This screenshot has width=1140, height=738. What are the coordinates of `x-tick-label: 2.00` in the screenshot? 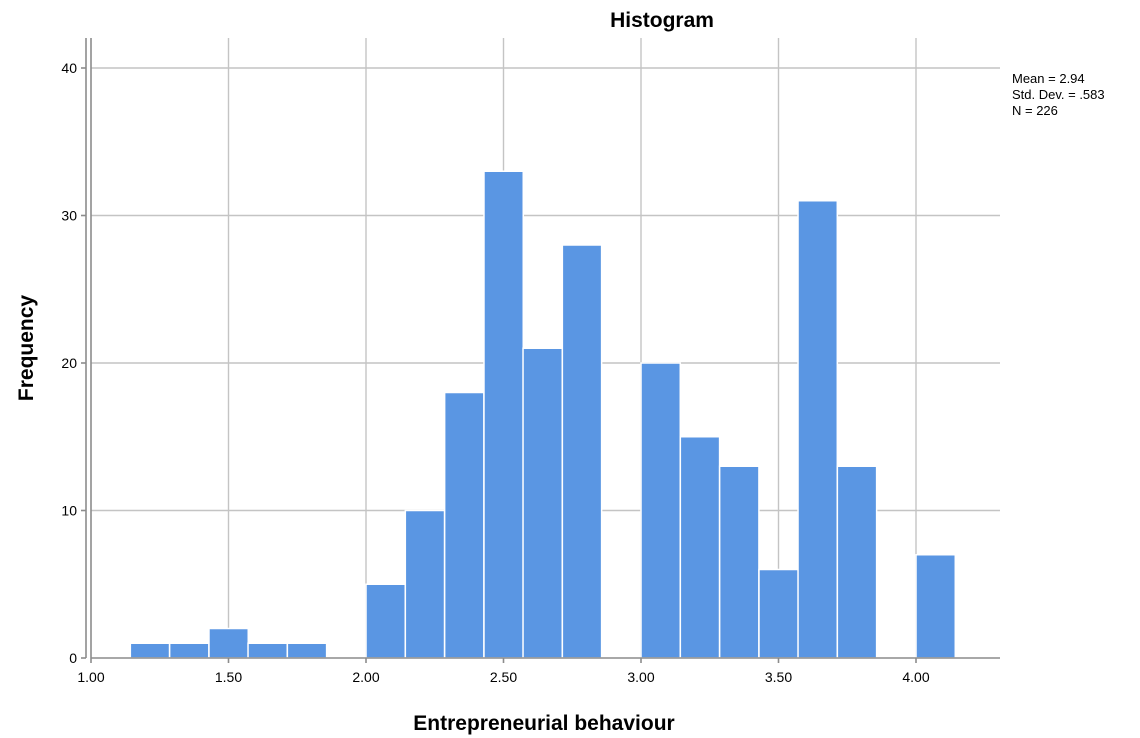 It's located at (365, 677).